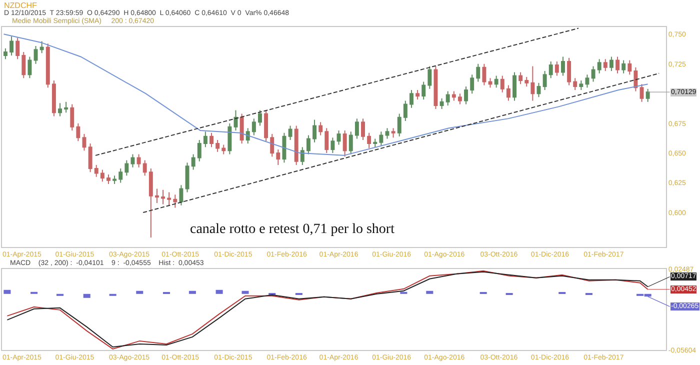 Image resolution: width=700 pixels, height=365 pixels. I want to click on chart-title: NZDCHF, so click(20, 5).